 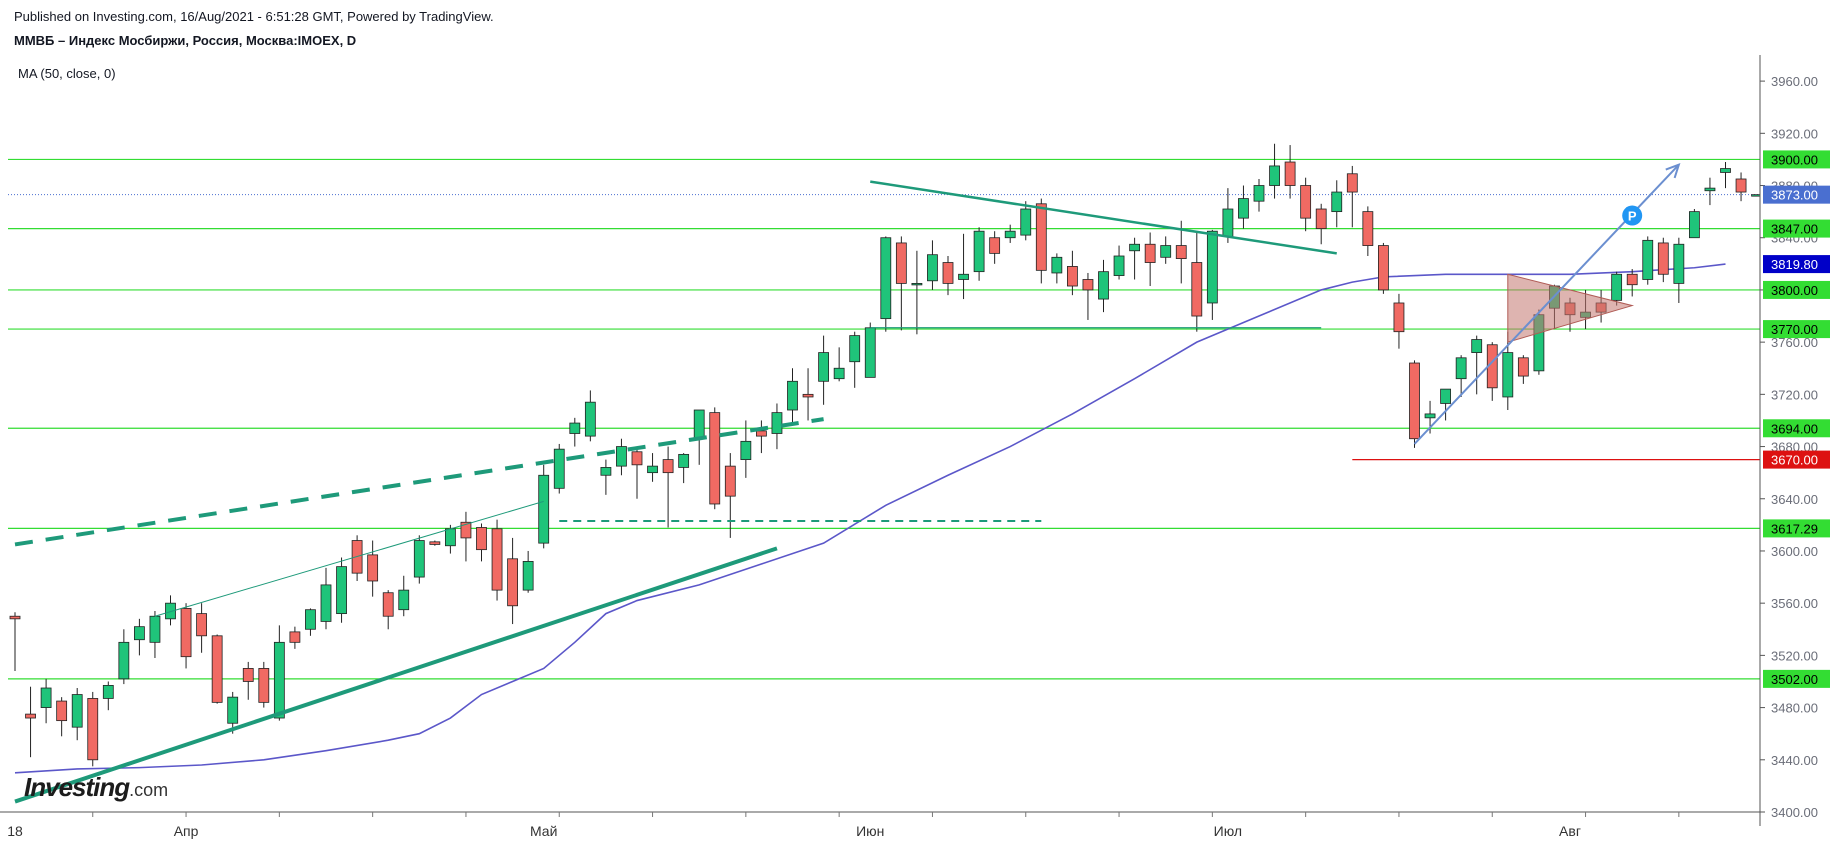 What do you see at coordinates (1228, 831) in the screenshot?
I see `time-tick-label: Июл` at bounding box center [1228, 831].